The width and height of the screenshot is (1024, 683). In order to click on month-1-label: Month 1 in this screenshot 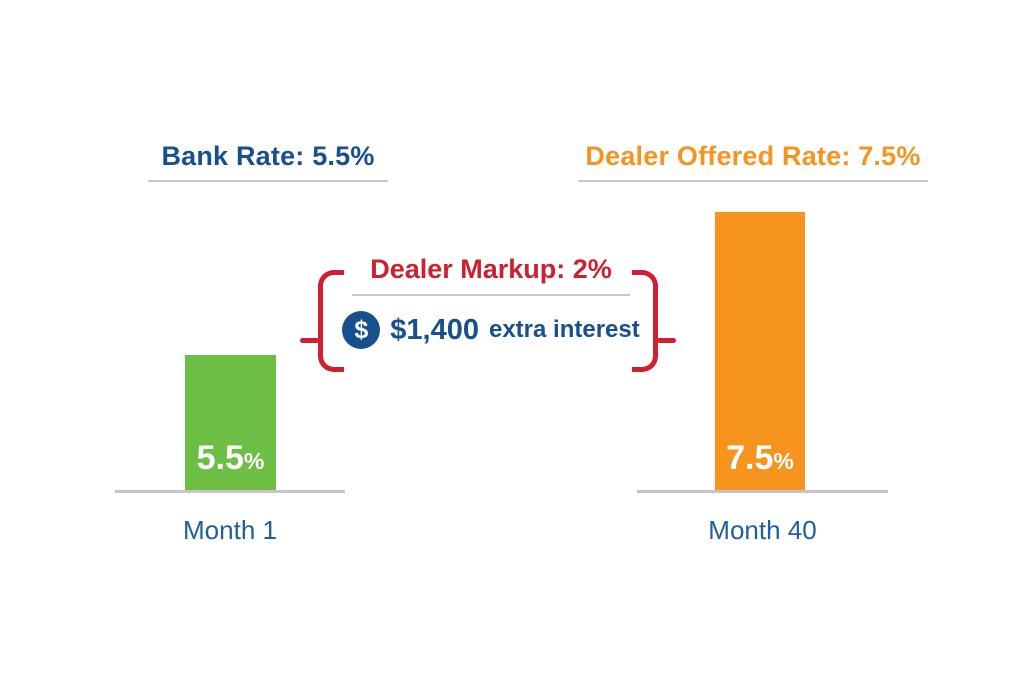, I will do `click(230, 530)`.